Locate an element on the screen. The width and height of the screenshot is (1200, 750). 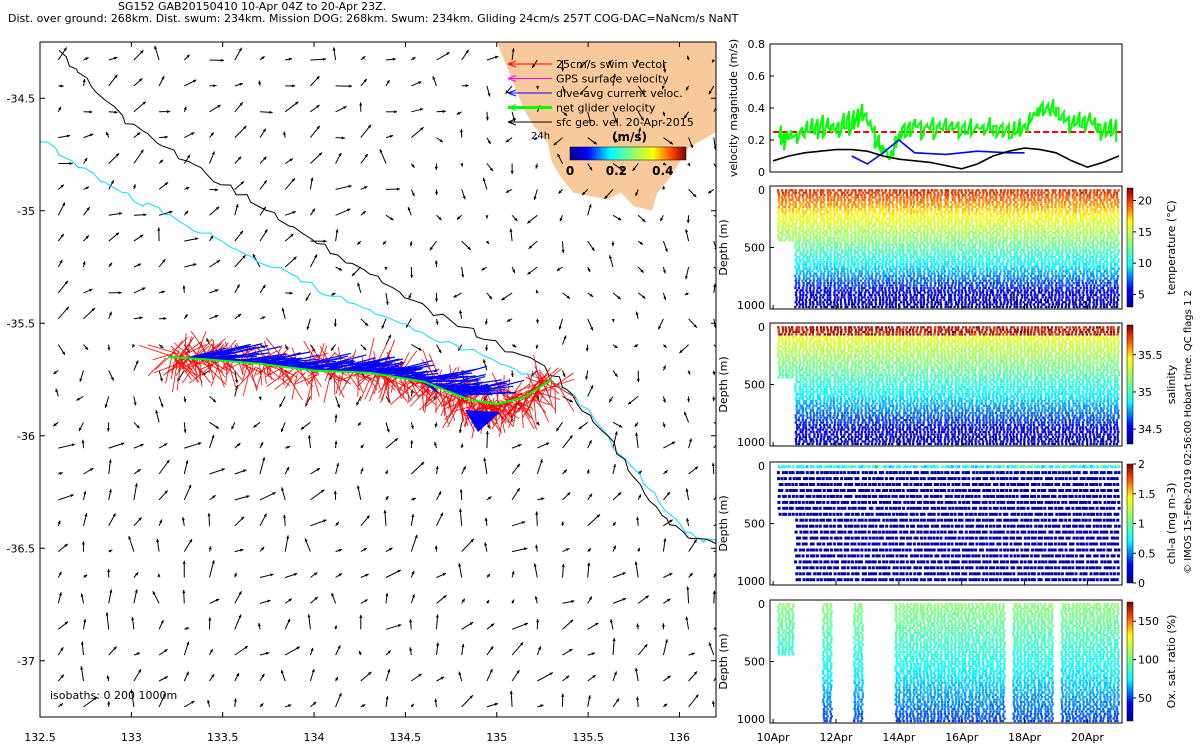
map-x-tick-label: 134.5 is located at coordinates (406, 737).